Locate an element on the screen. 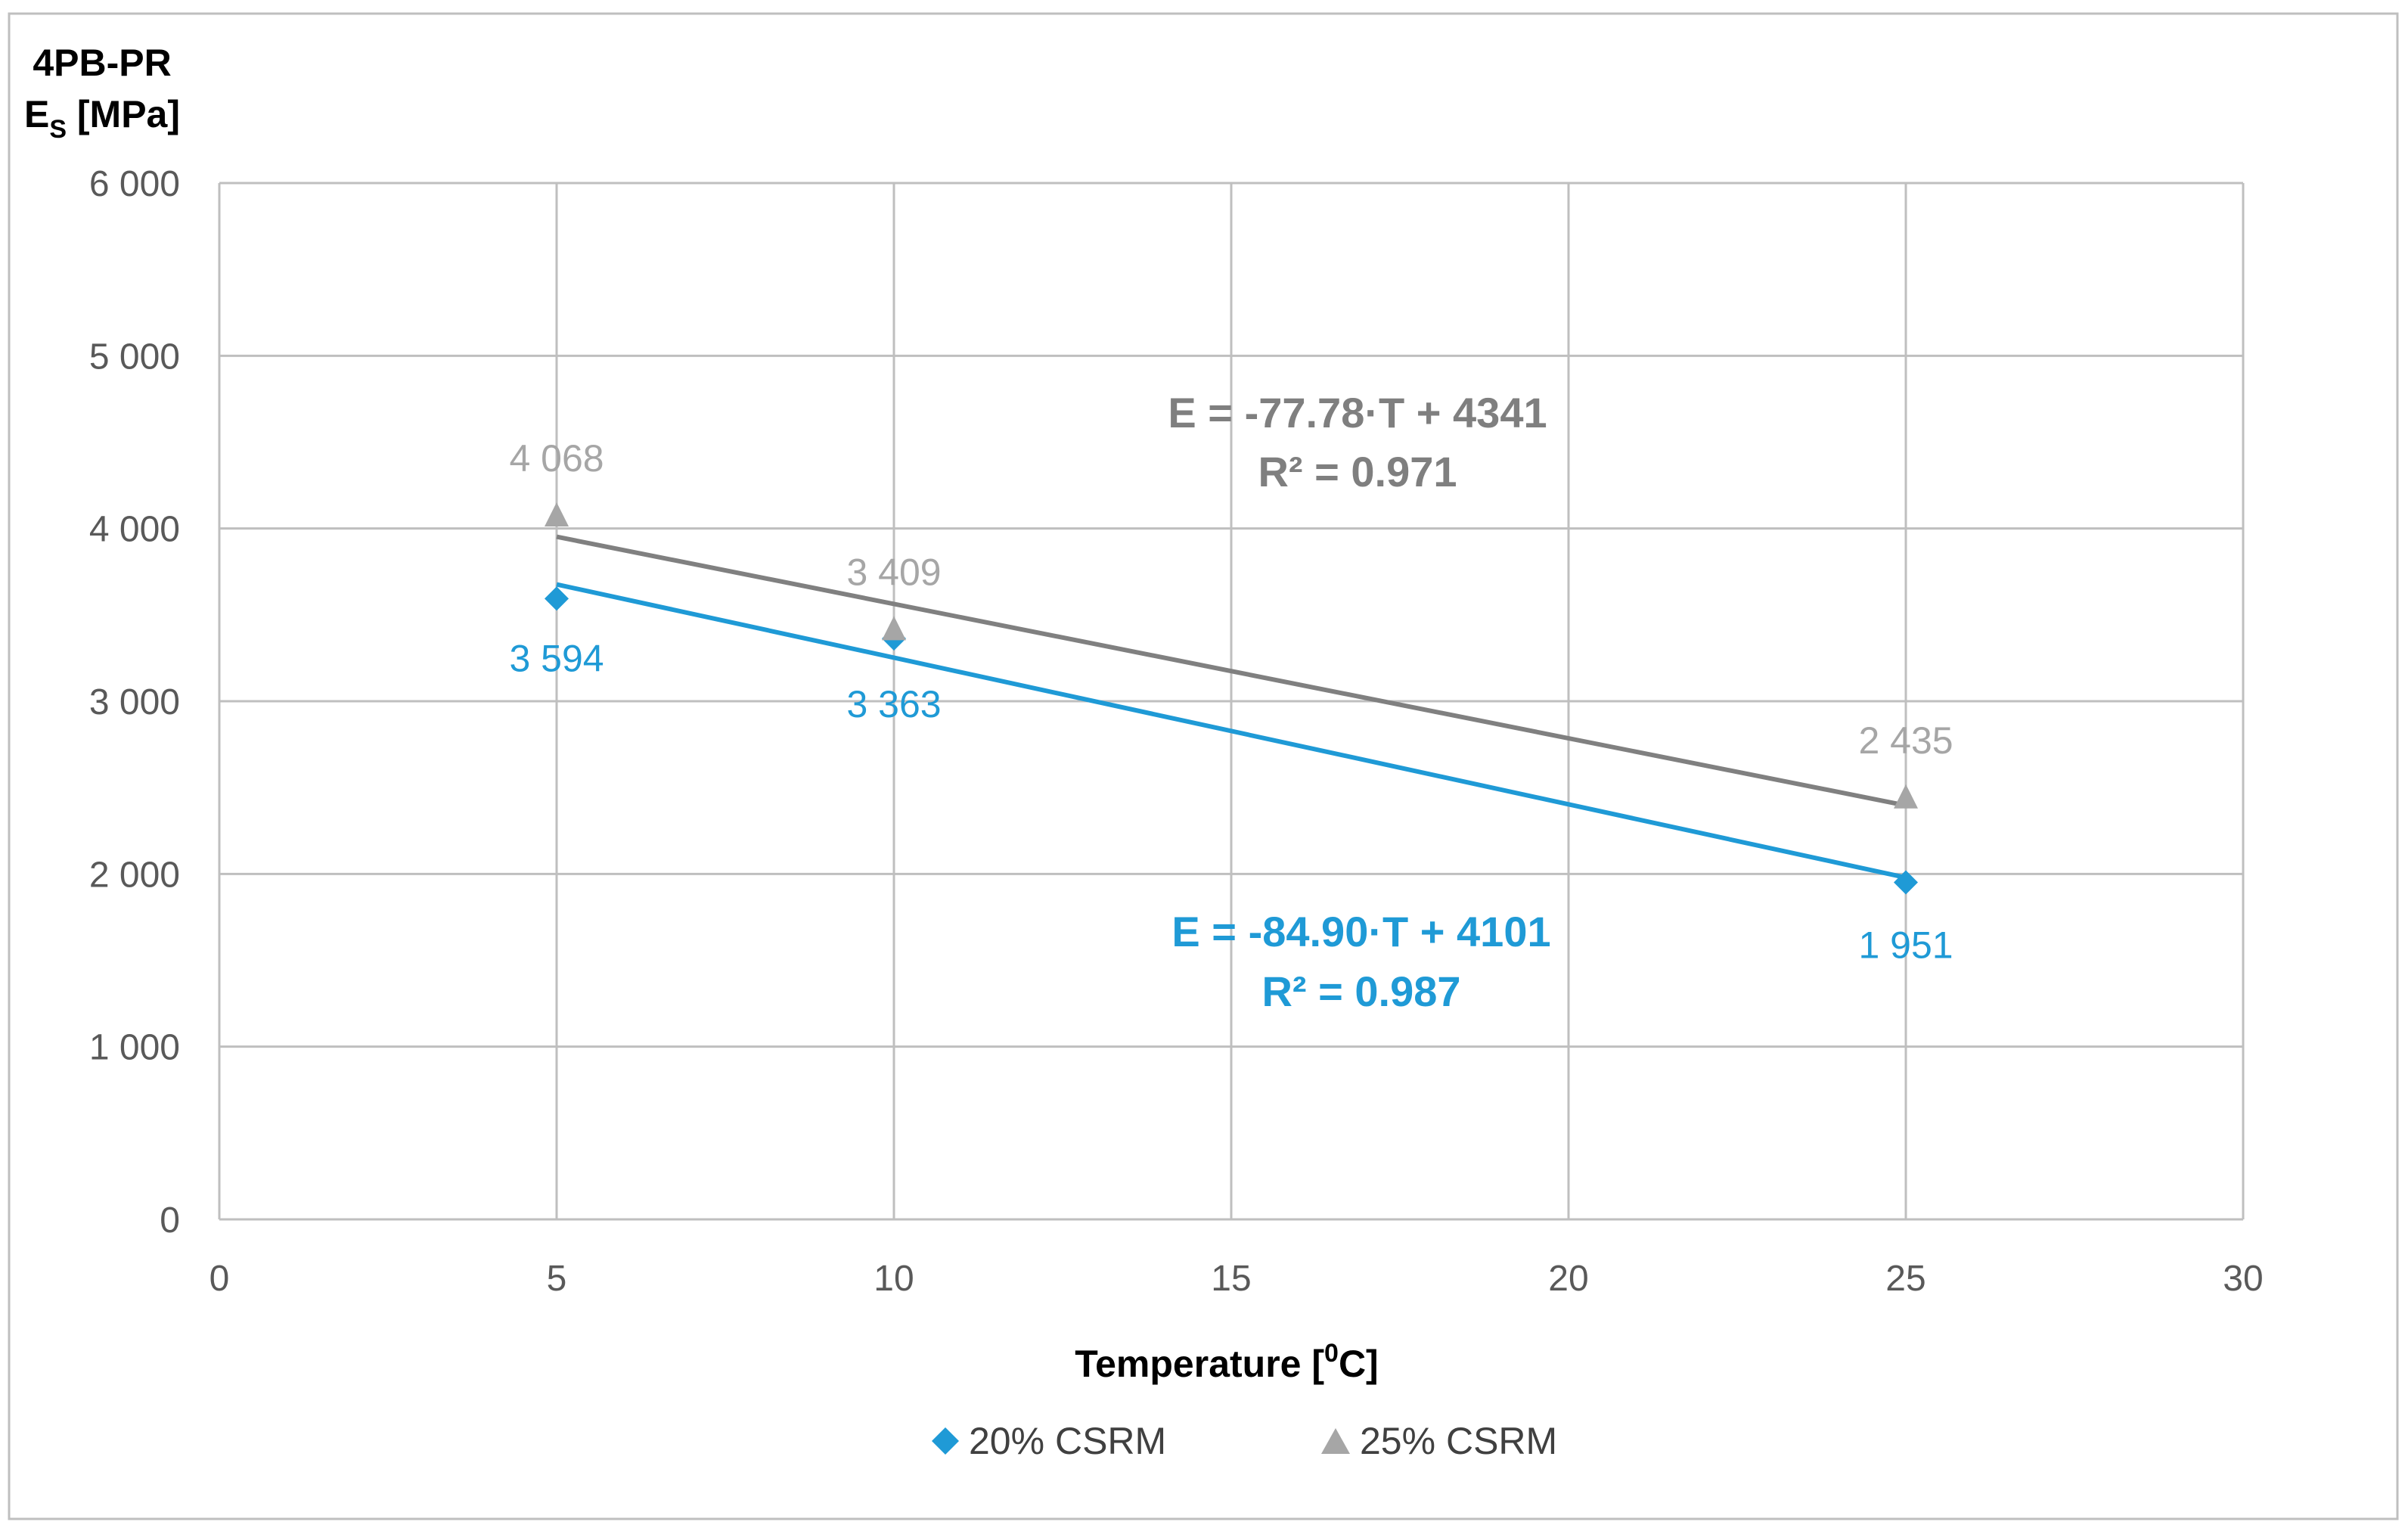 The image size is (2408, 1528). x-tick-label: 25 is located at coordinates (1905, 1279).